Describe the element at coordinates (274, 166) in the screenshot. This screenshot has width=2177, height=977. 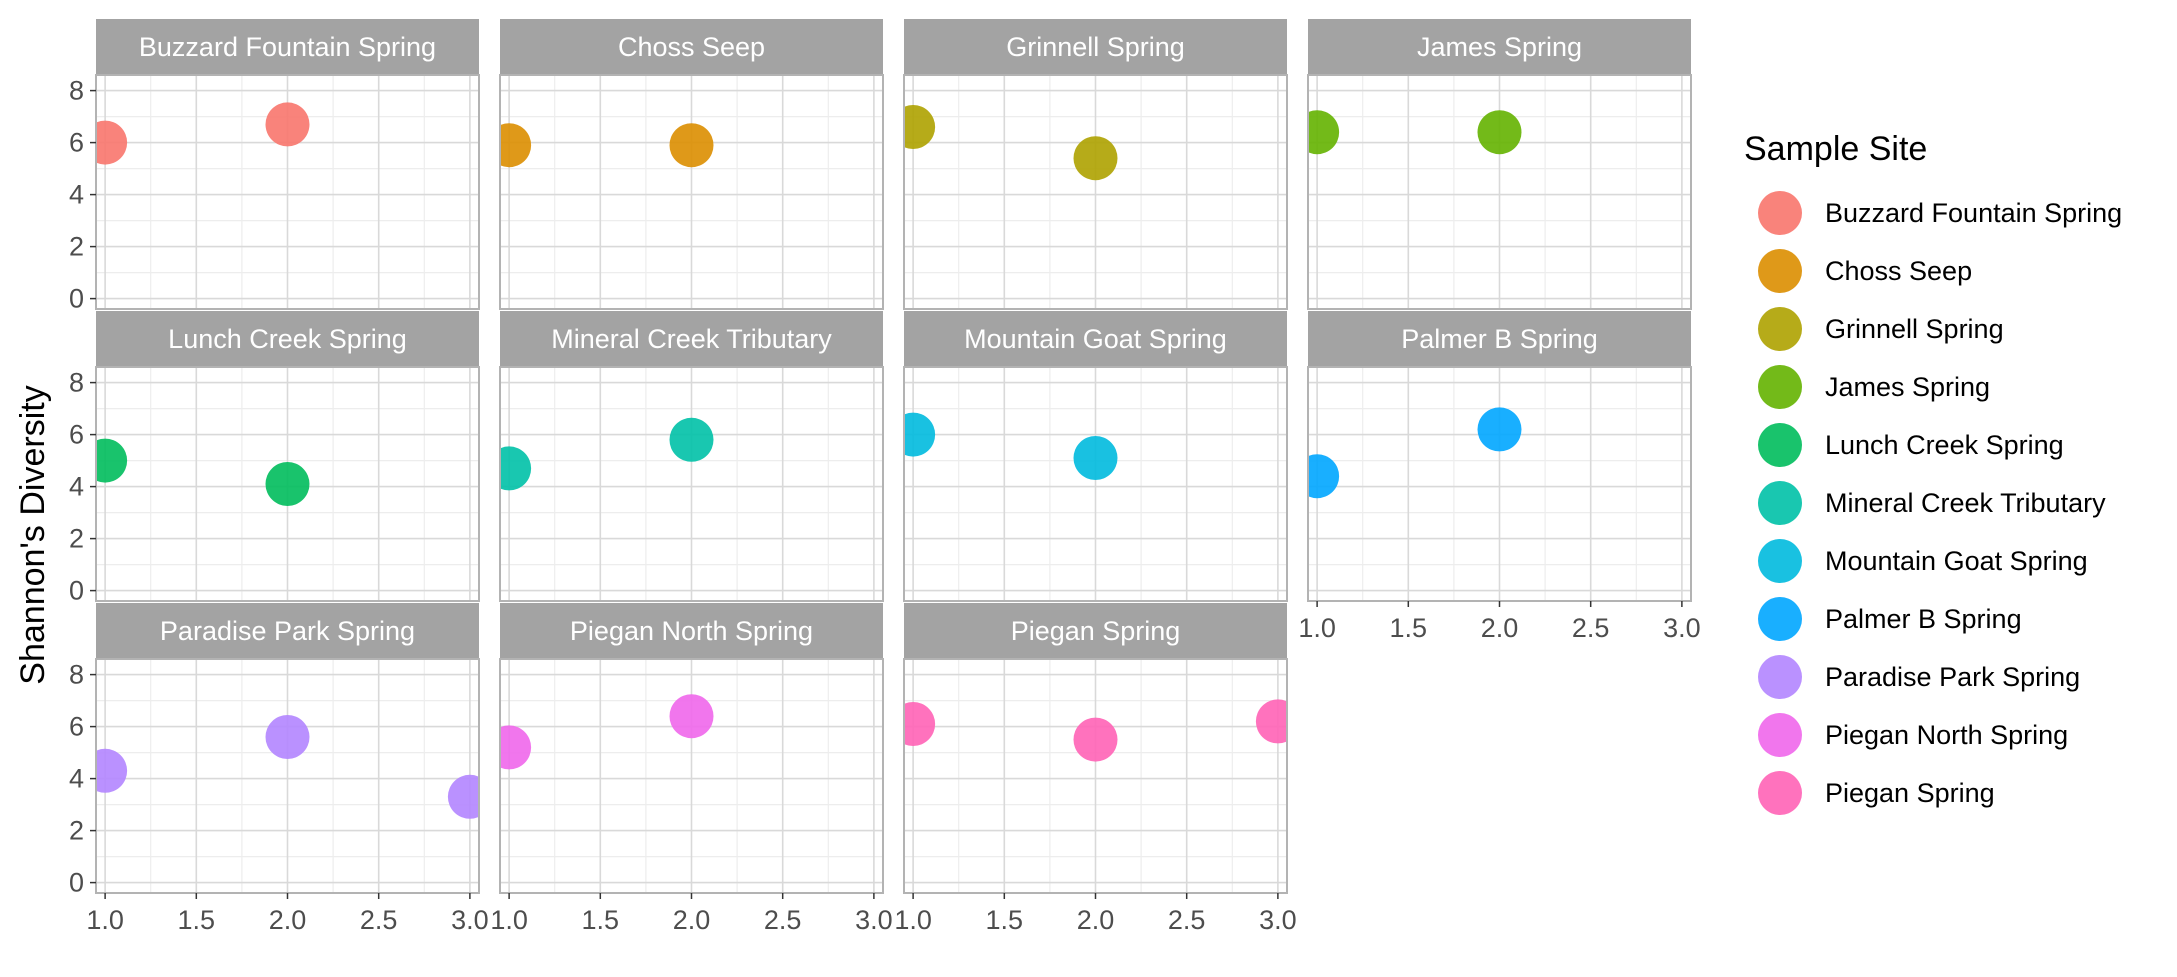
I see `facet-buzzard-fountain-spring: Buzzard Fountain Spring 0 2 4 6 8` at that location.